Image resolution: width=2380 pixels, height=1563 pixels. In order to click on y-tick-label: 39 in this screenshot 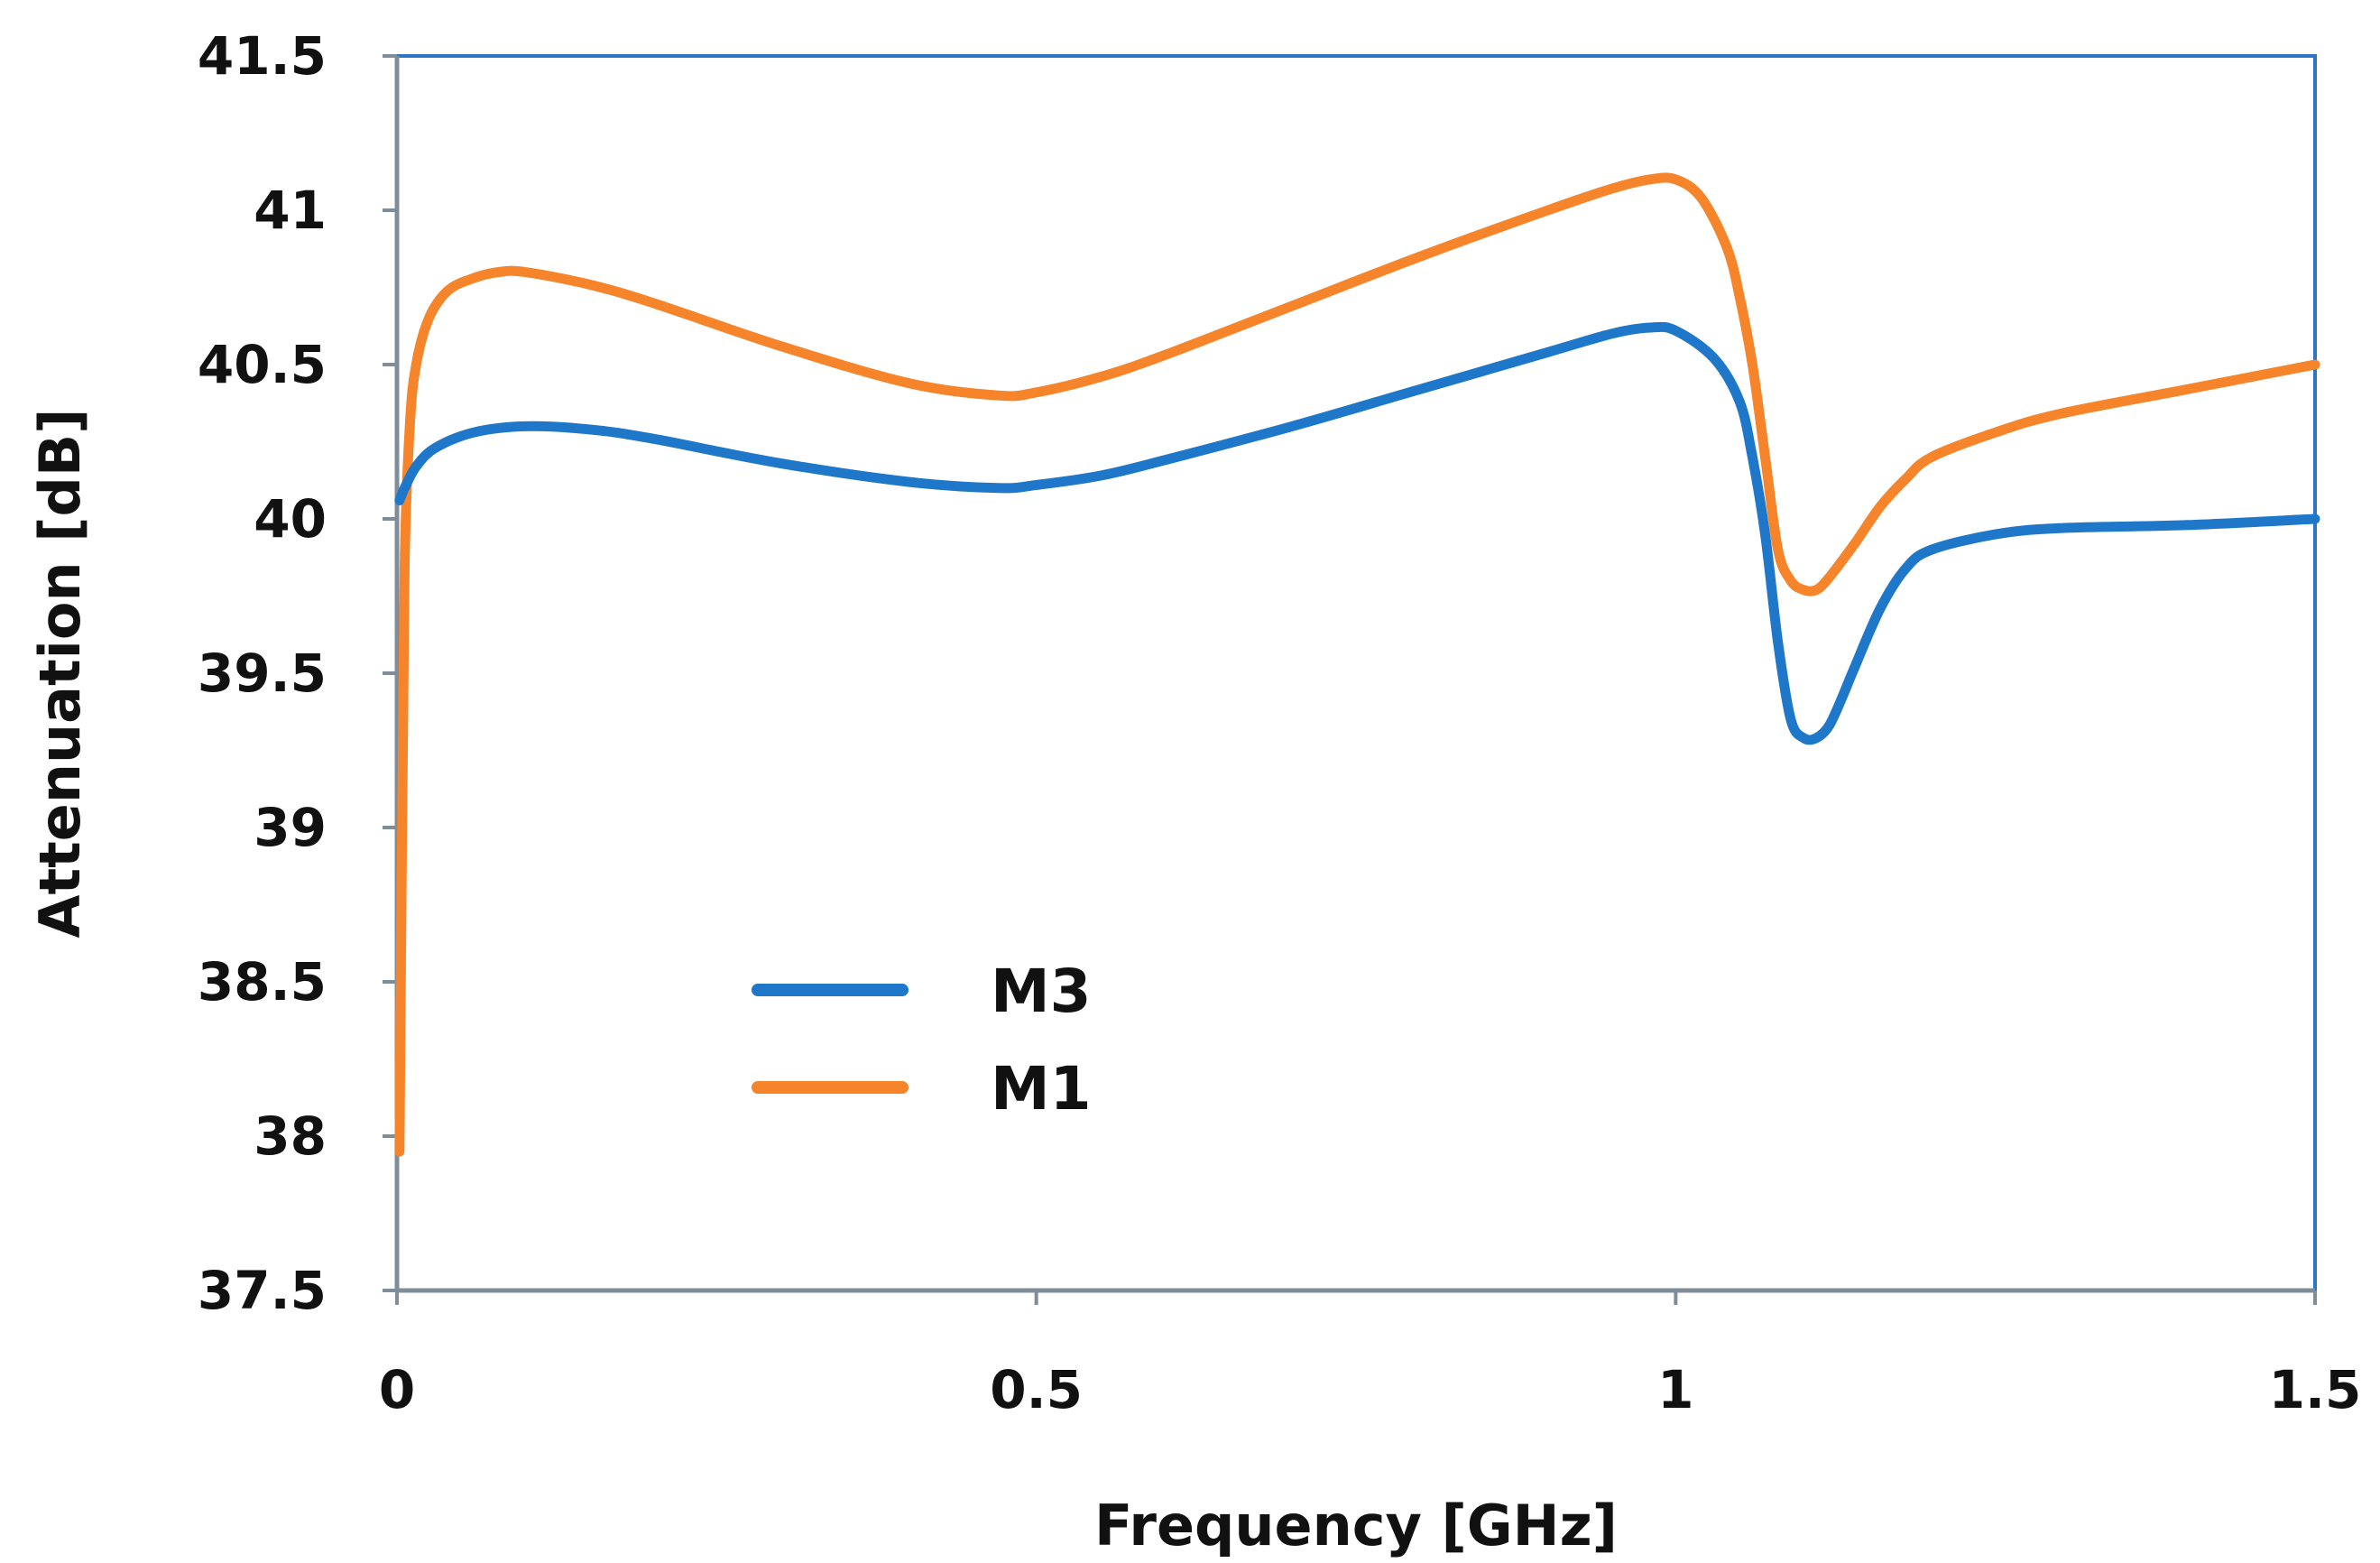, I will do `click(290, 827)`.